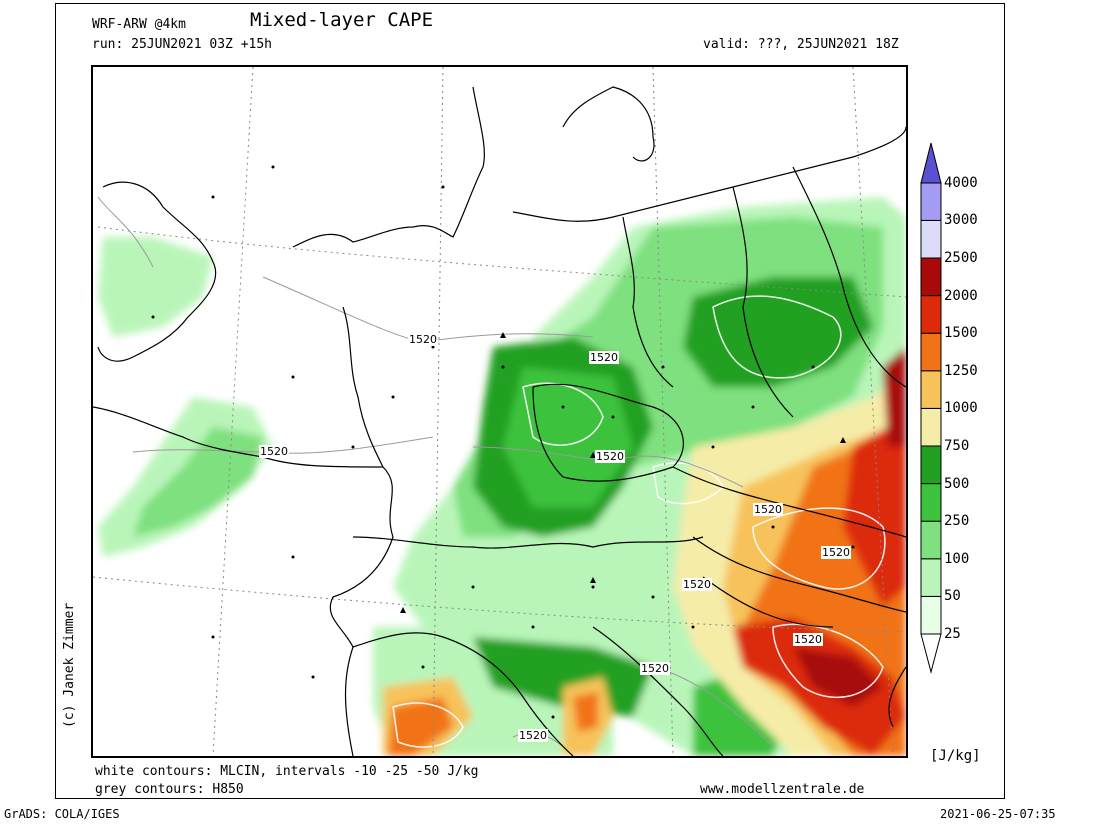 The width and height of the screenshot is (1100, 825). Describe the element at coordinates (801, 44) in the screenshot. I see `valid-label: valid: ???, 25JUN2021 18Z` at that location.